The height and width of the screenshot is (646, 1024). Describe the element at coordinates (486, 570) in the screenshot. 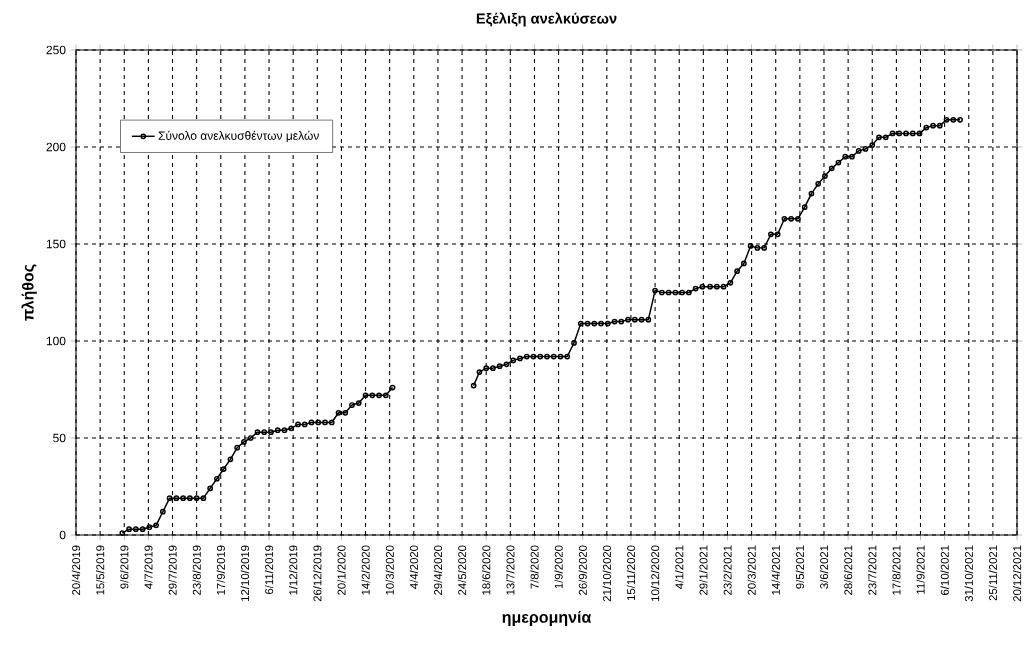

I see `x-tick-label: 18/6/2020` at that location.